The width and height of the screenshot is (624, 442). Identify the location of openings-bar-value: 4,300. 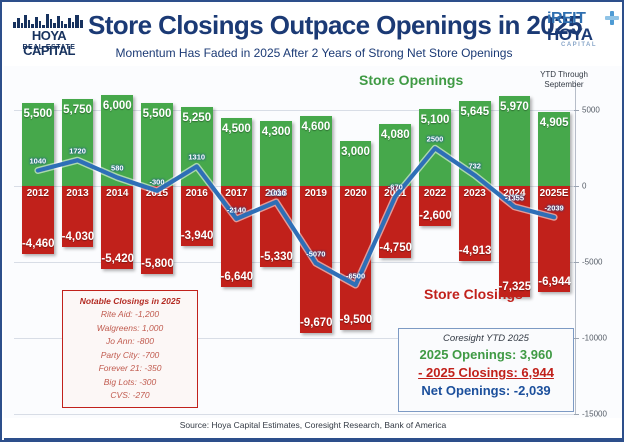
(276, 131).